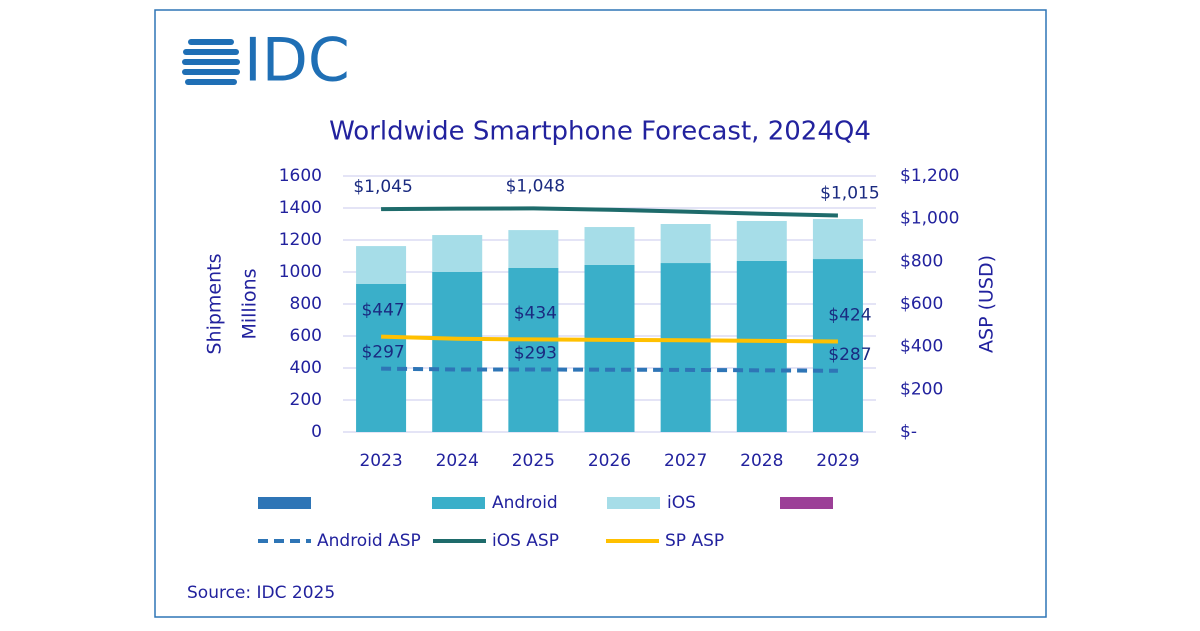  I want to click on y-tick-label: 0, so click(316, 432).